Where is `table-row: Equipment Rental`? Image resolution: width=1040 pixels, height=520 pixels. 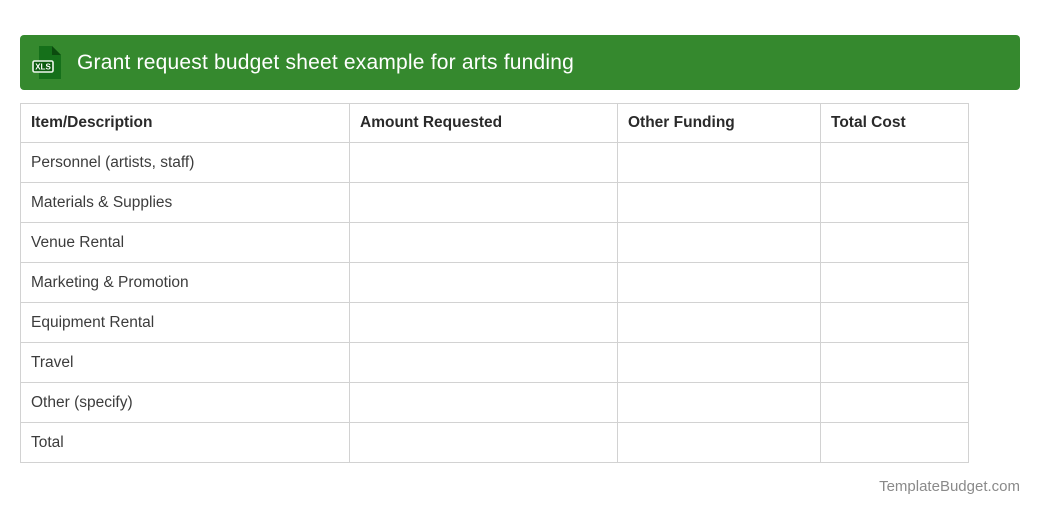 table-row: Equipment Rental is located at coordinates (494, 322).